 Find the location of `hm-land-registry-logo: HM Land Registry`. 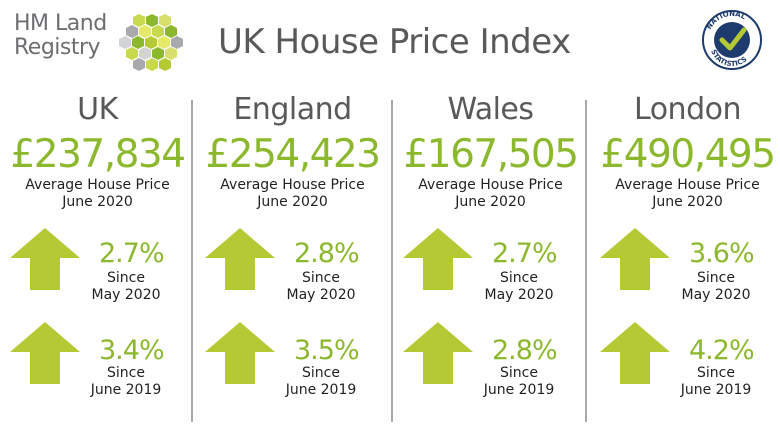

hm-land-registry-logo: HM Land Registry is located at coordinates (60, 36).